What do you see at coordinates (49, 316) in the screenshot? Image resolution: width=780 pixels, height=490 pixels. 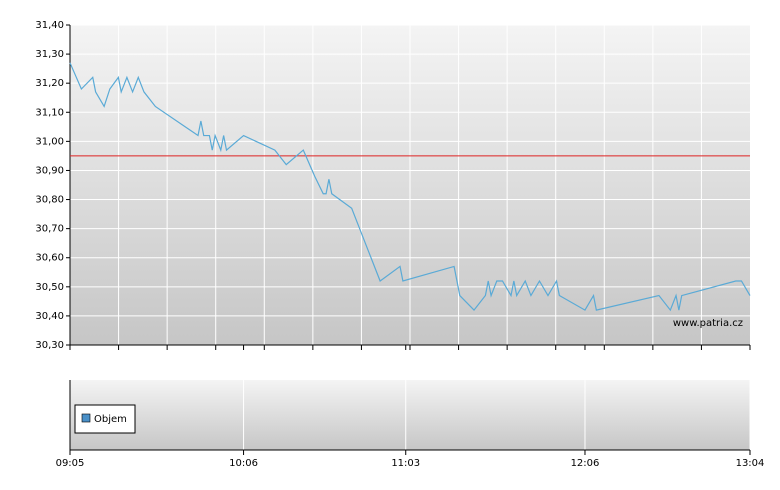 I see `y-tick-label: 30,40` at bounding box center [49, 316].